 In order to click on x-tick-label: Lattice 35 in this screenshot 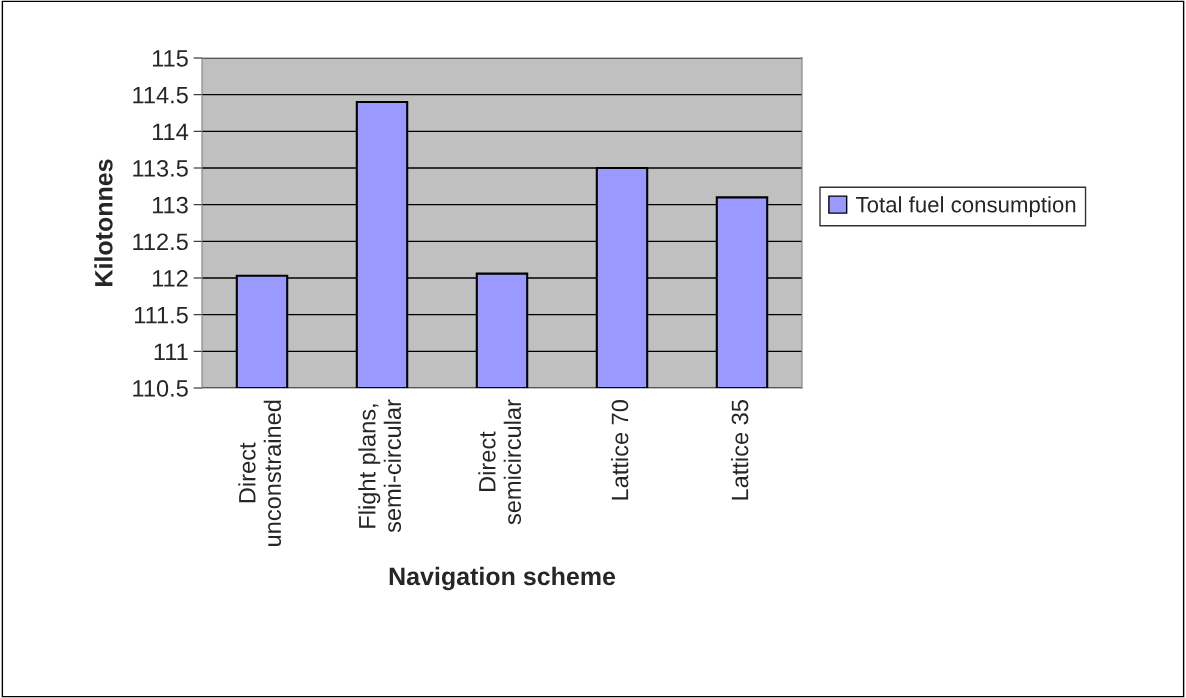, I will do `click(739, 450)`.